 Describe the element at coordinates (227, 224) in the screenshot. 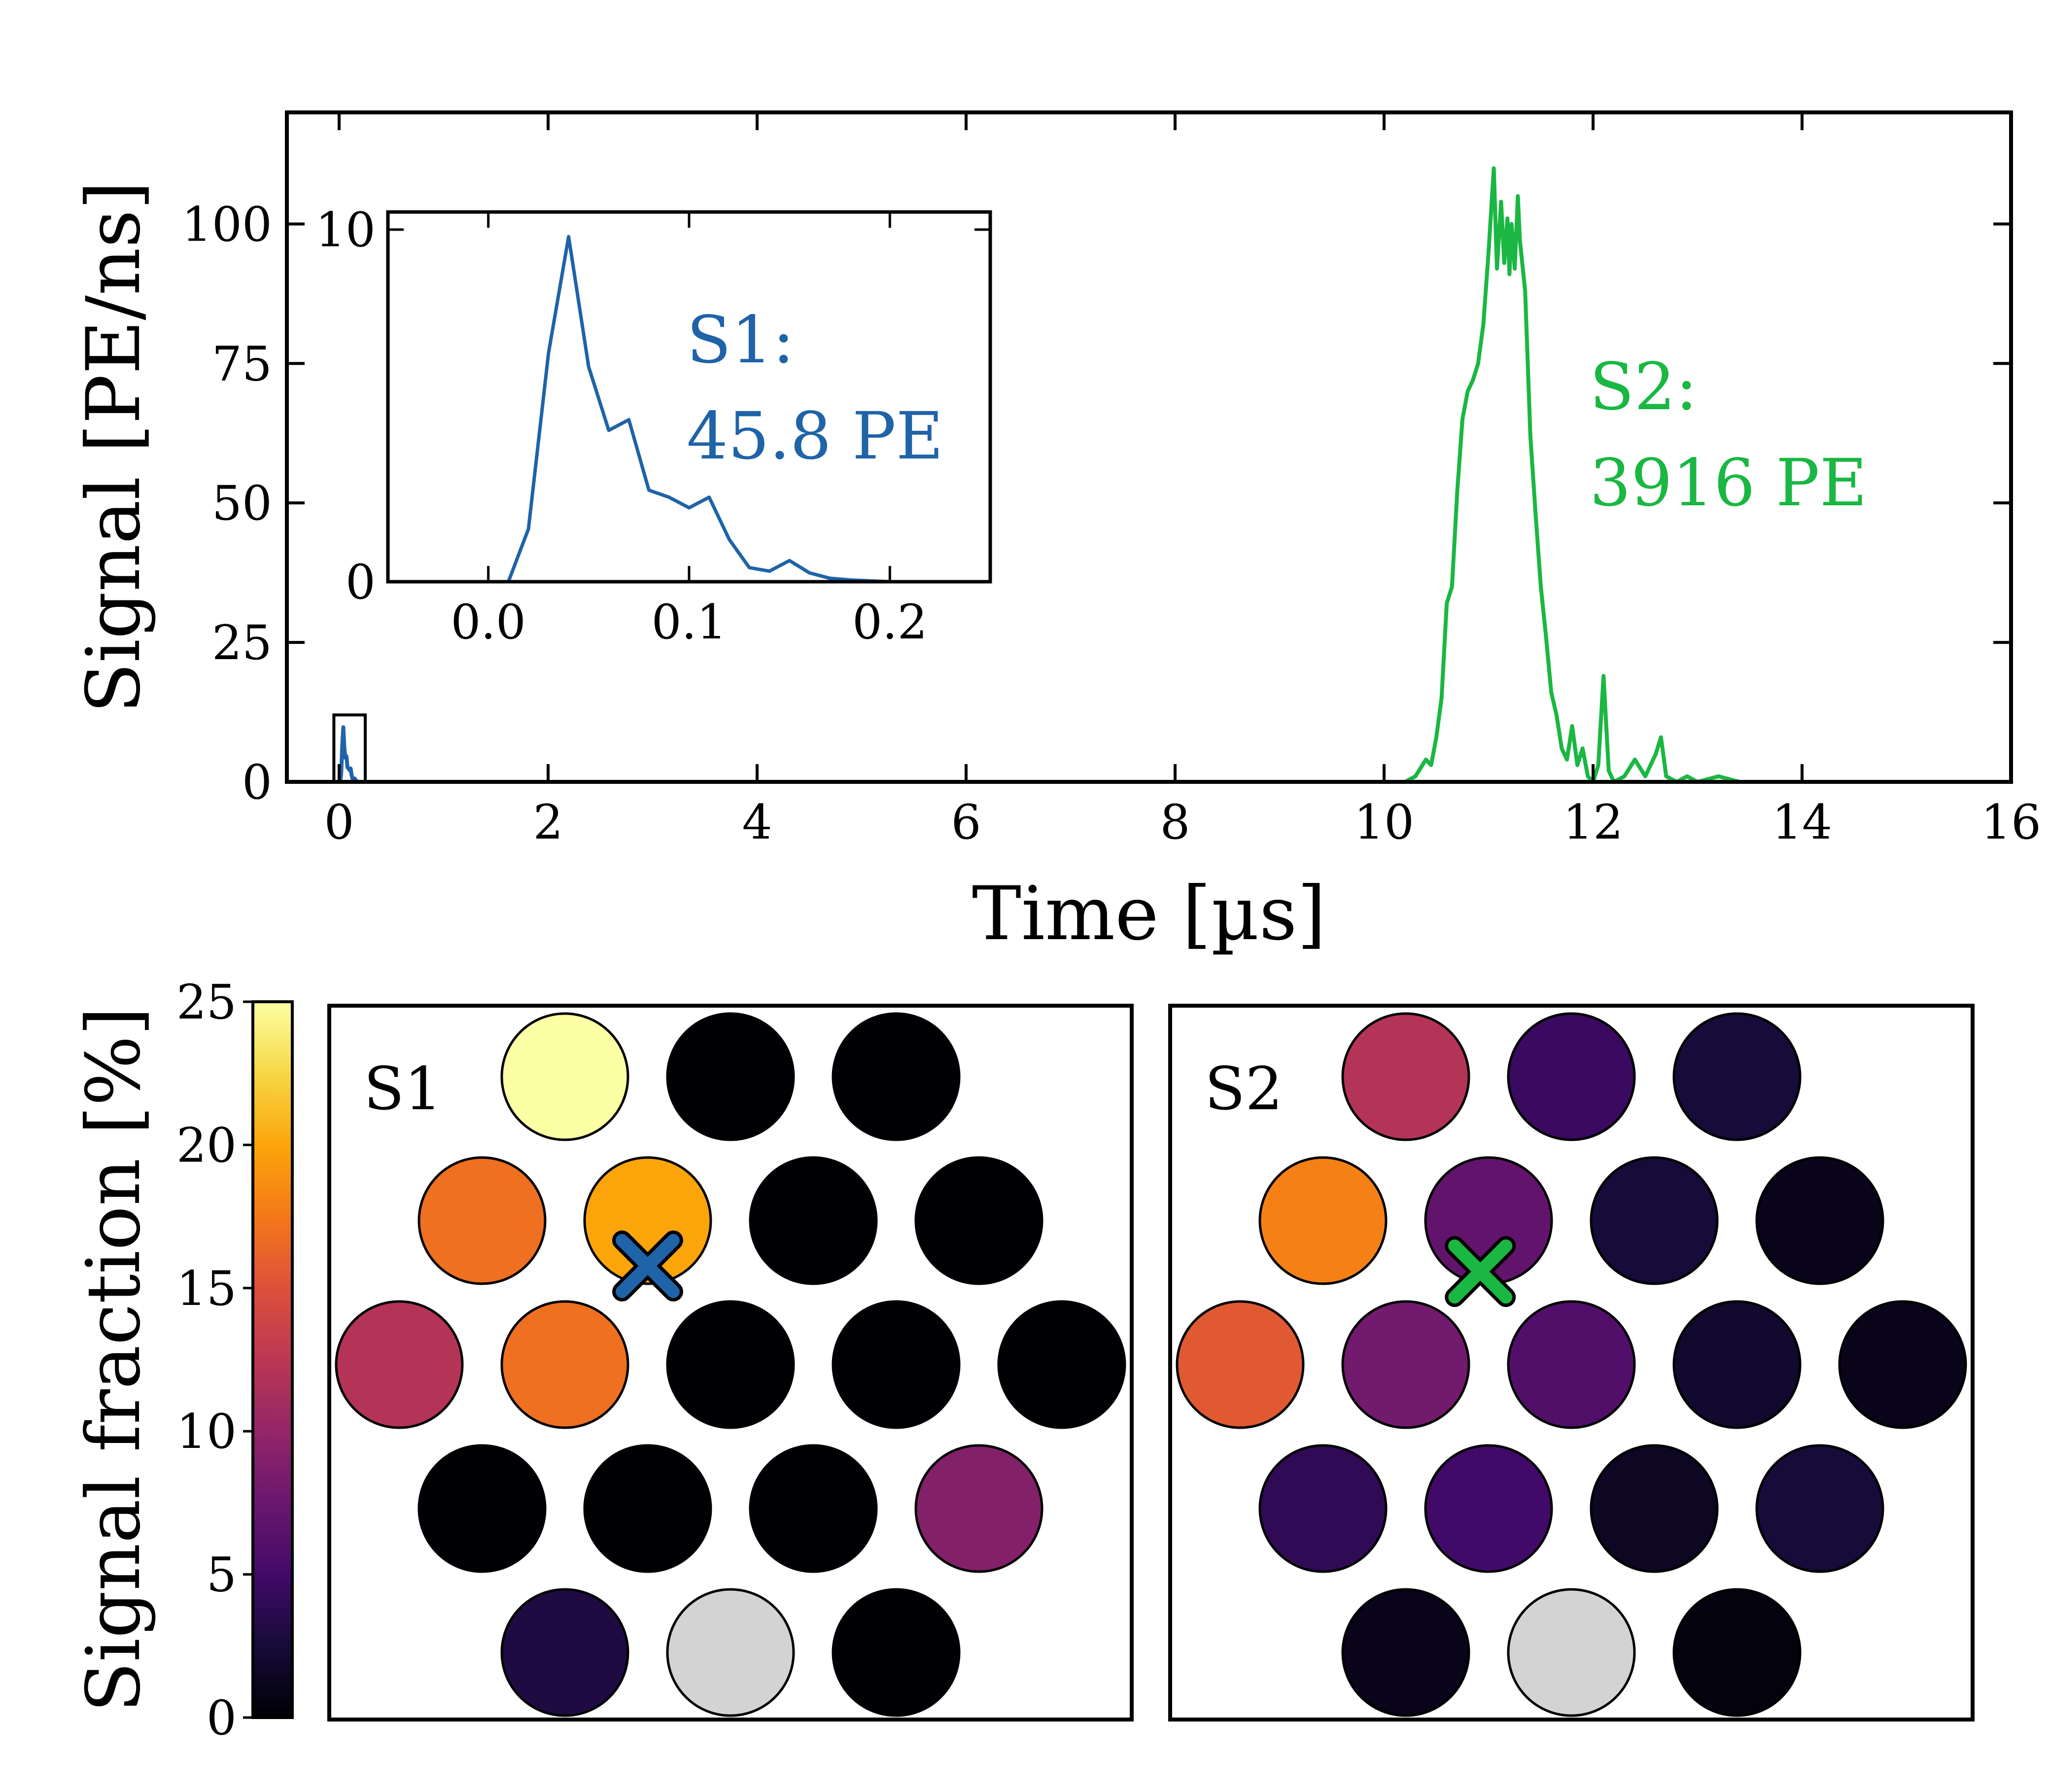

I see `y-tick-label: 100` at that location.